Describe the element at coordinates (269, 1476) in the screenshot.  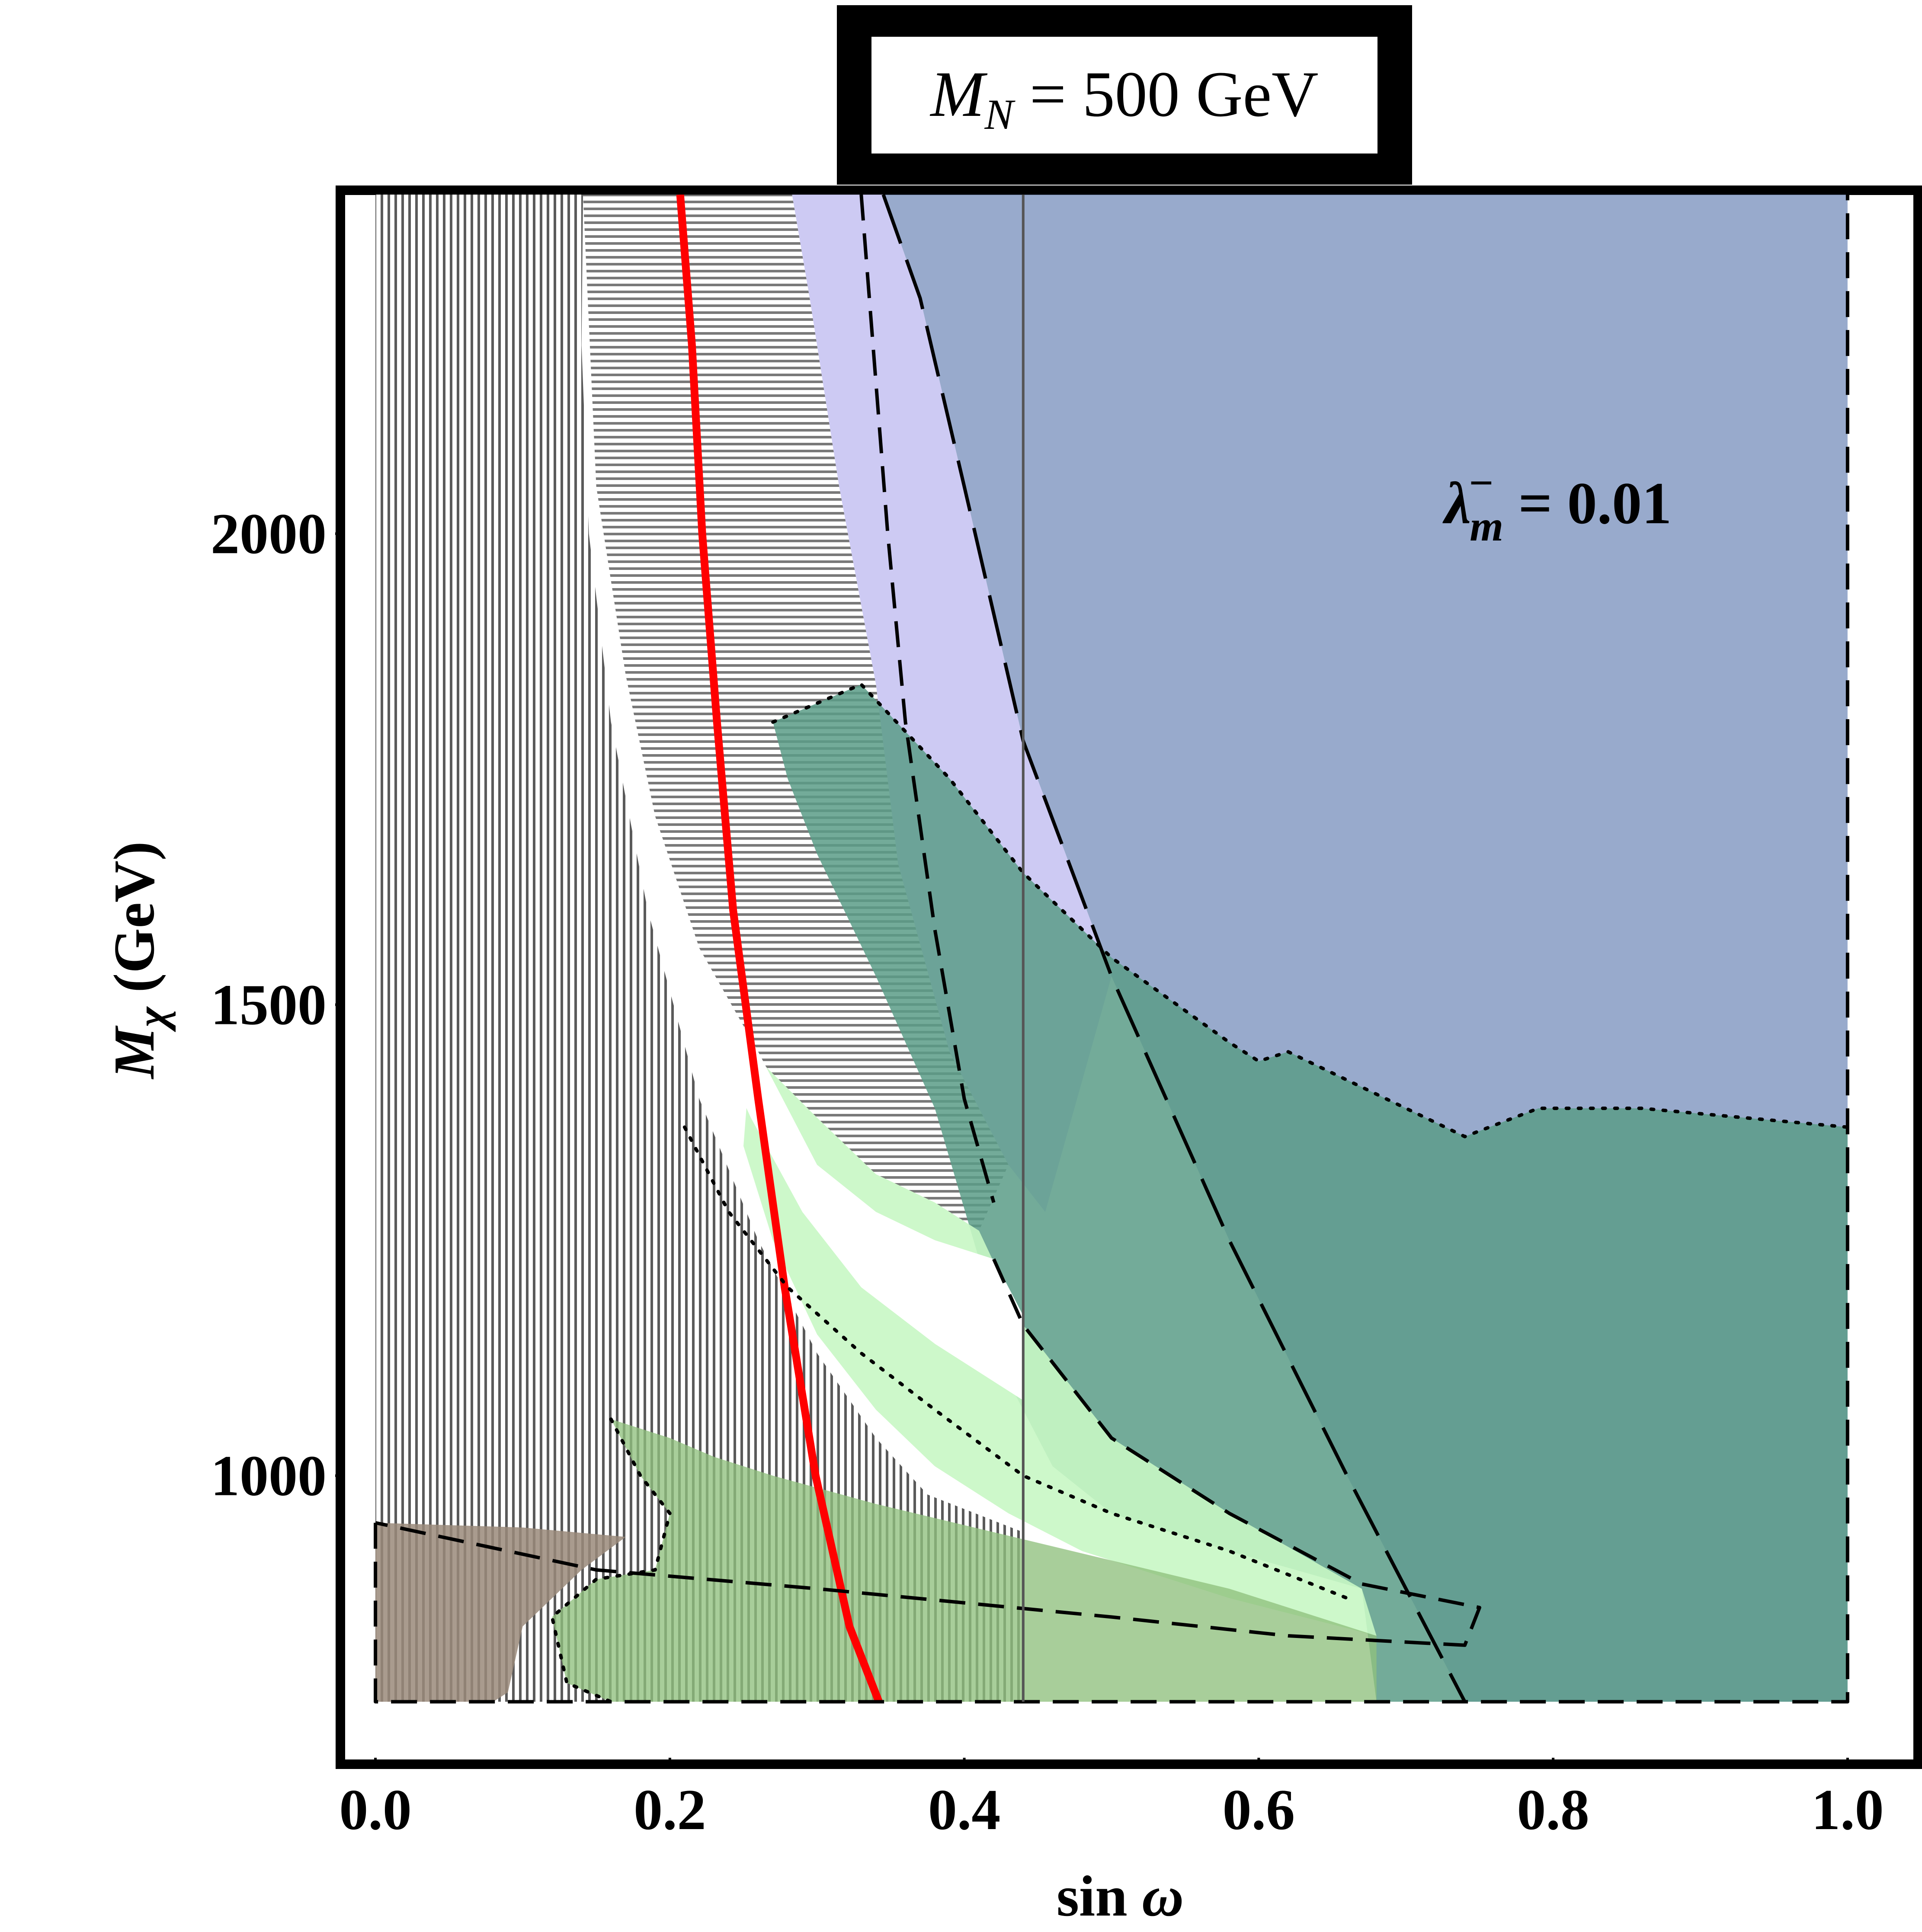
I see `y-tick-label: 1000` at that location.